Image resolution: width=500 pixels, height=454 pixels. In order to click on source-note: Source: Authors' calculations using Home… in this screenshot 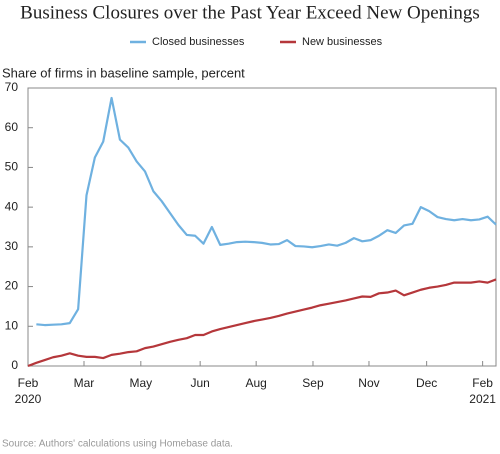, I will do `click(117, 444)`.